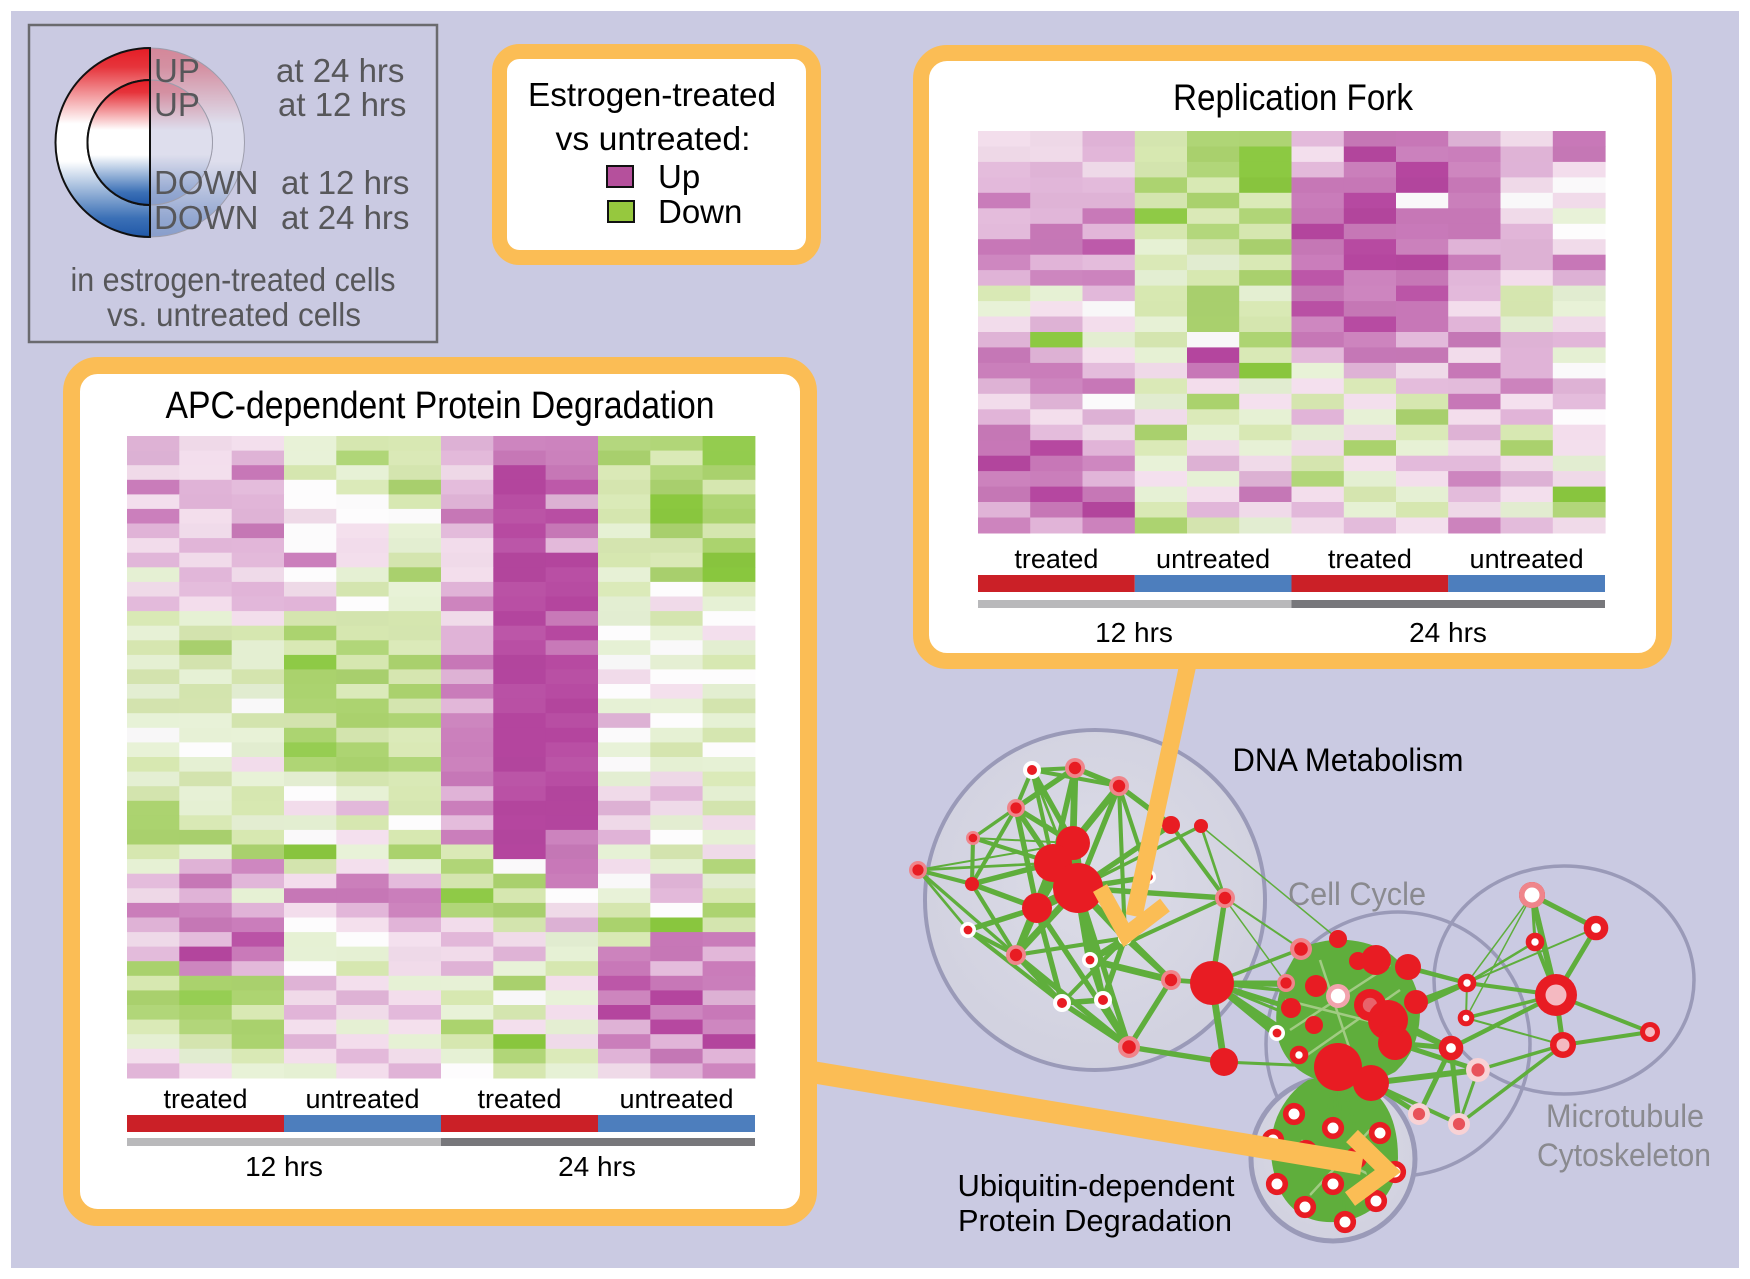 The width and height of the screenshot is (1750, 1279). What do you see at coordinates (1095, 1220) in the screenshot?
I see `svg-text: Protein Degradation` at bounding box center [1095, 1220].